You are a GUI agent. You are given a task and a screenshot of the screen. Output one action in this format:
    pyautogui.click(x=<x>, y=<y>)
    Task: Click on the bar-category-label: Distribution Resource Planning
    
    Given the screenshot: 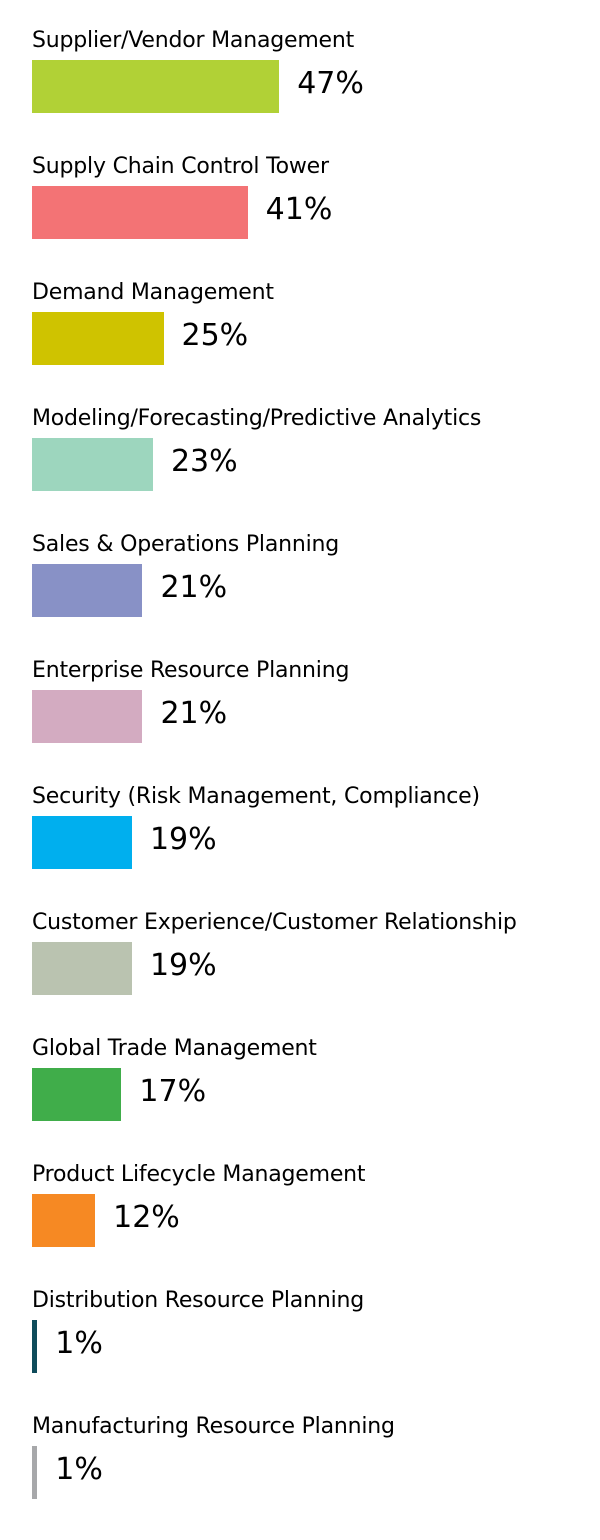 What is the action you would take?
    pyautogui.click(x=198, y=1300)
    